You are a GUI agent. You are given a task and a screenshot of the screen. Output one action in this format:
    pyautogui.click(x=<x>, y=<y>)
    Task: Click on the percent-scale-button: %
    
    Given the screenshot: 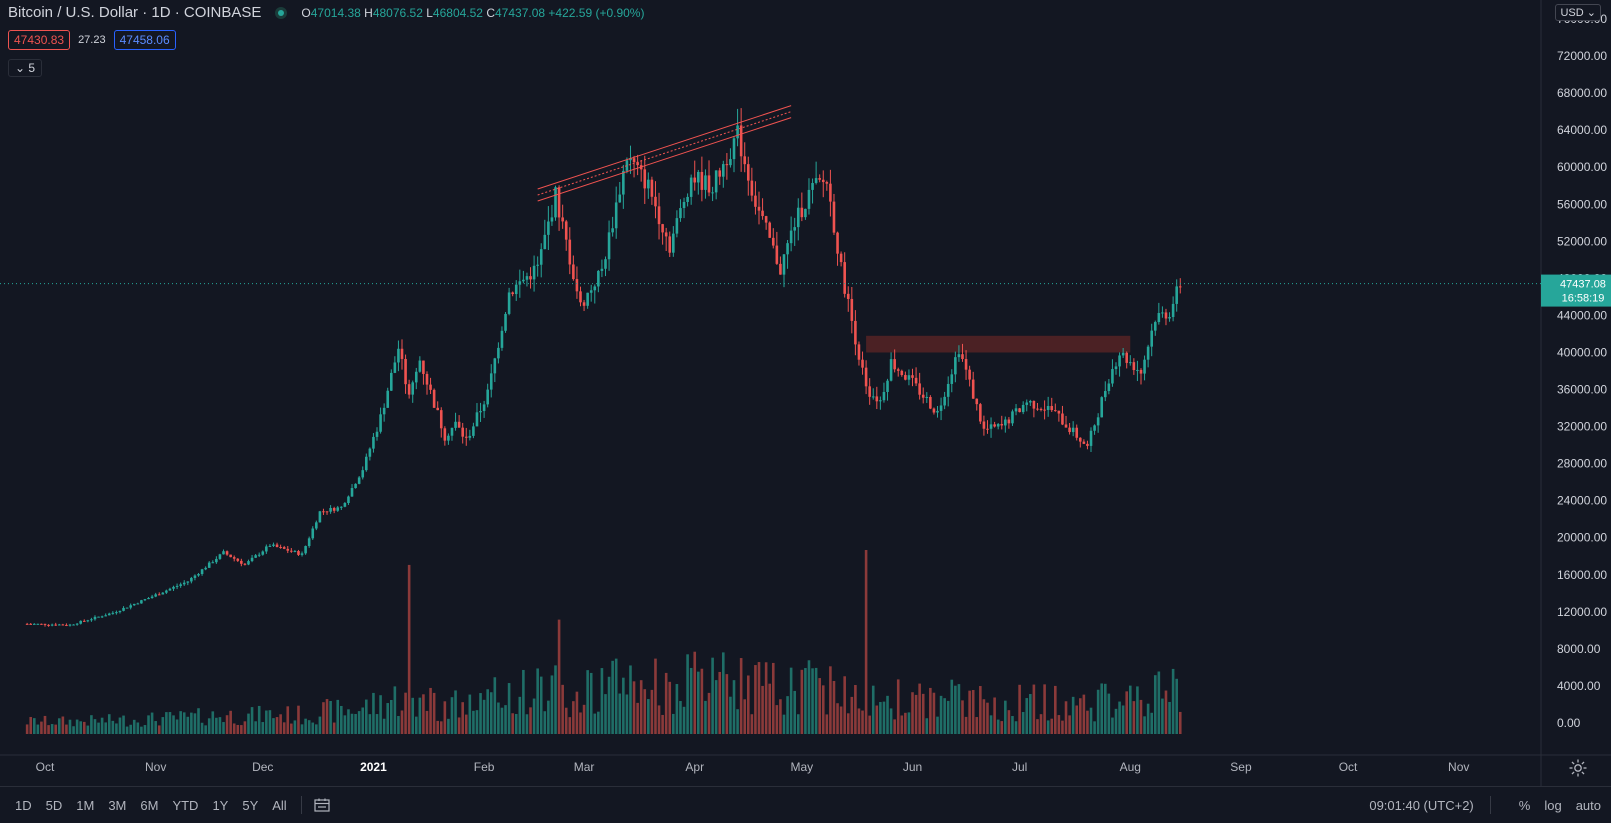 What is the action you would take?
    pyautogui.click(x=1524, y=805)
    